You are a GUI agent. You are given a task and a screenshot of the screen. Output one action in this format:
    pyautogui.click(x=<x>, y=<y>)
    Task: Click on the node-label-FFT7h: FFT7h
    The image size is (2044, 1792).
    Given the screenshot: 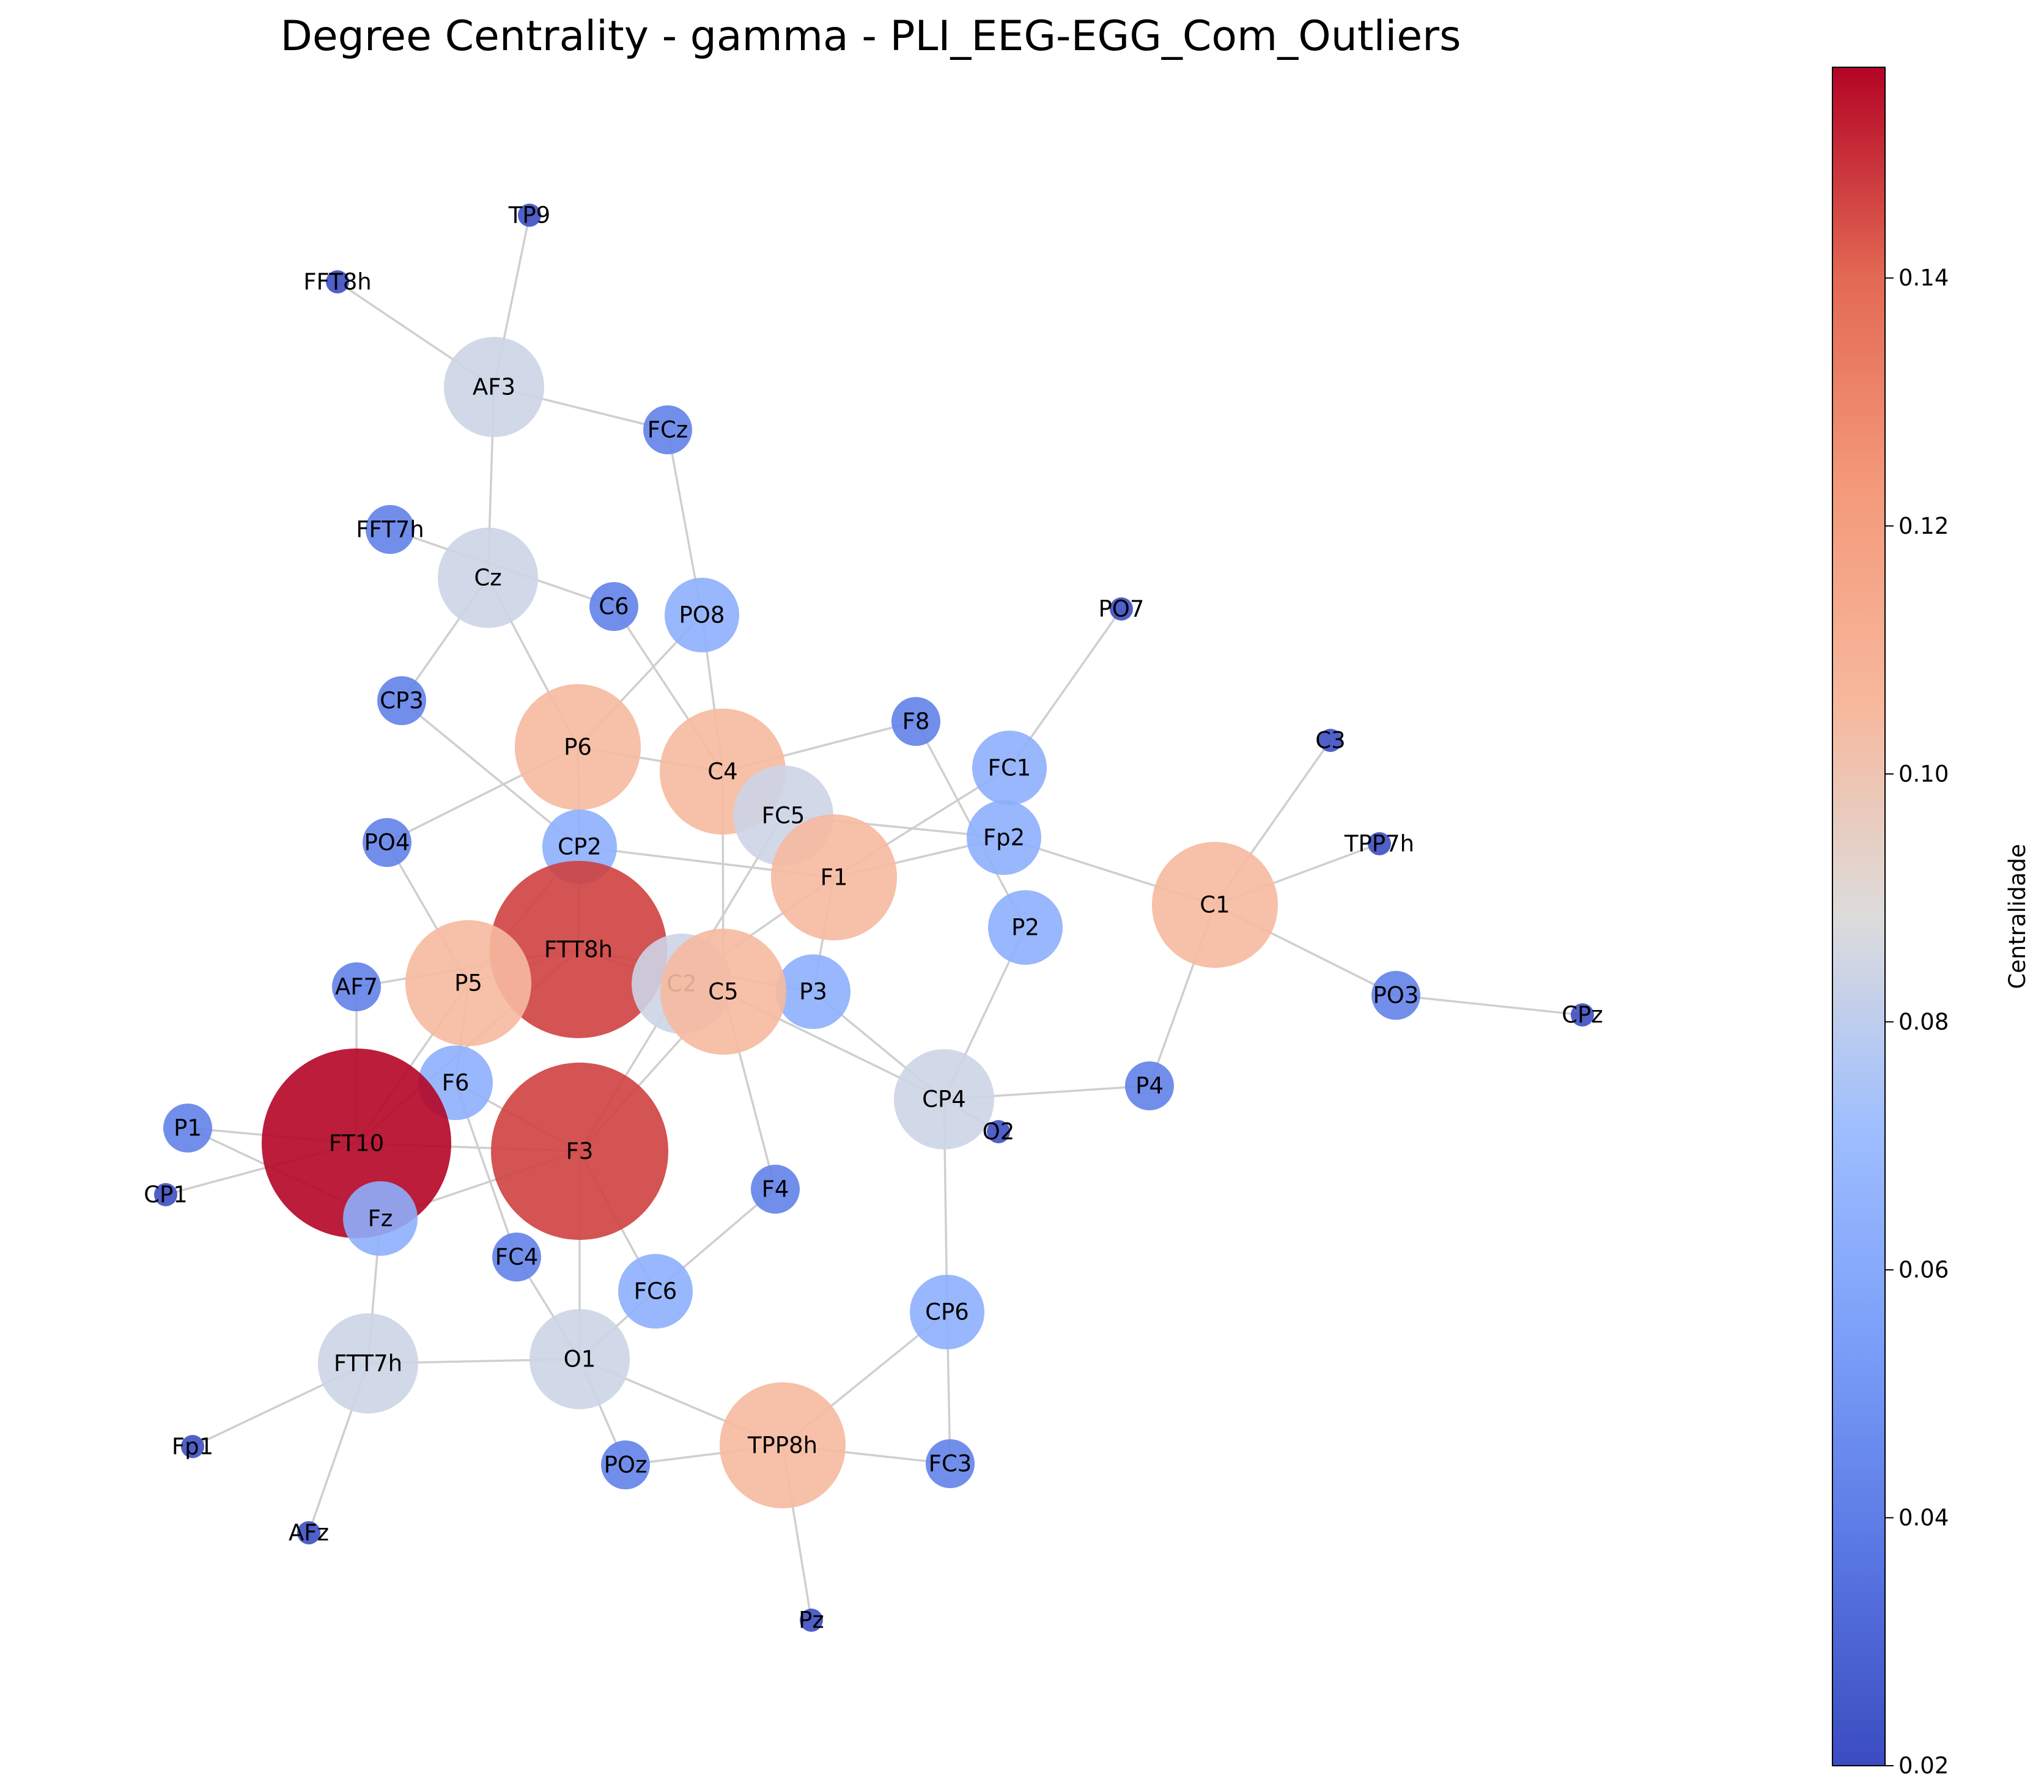 What is the action you would take?
    pyautogui.click(x=390, y=530)
    